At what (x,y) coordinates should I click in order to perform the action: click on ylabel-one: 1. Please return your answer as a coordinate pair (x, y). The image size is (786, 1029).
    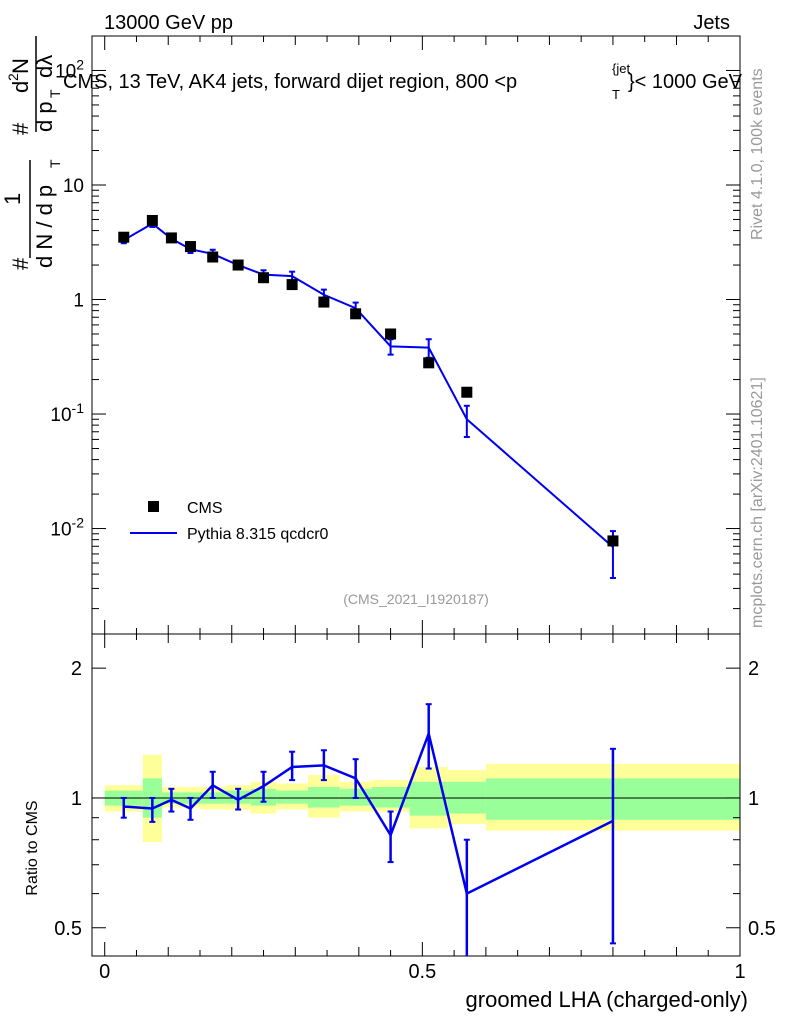
    Looking at the image, I should click on (12, 199).